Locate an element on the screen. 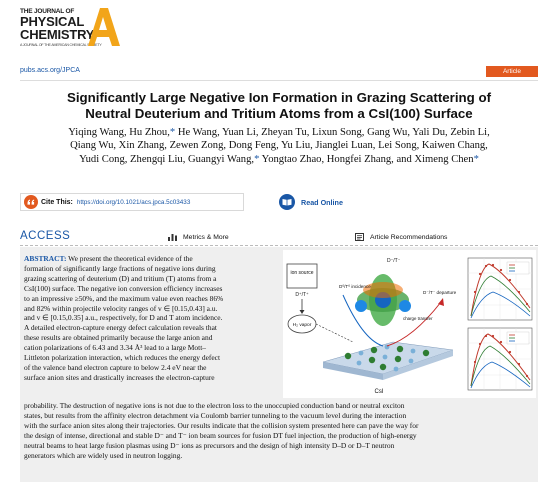 The image size is (554, 482). read-online-icon is located at coordinates (287, 202).